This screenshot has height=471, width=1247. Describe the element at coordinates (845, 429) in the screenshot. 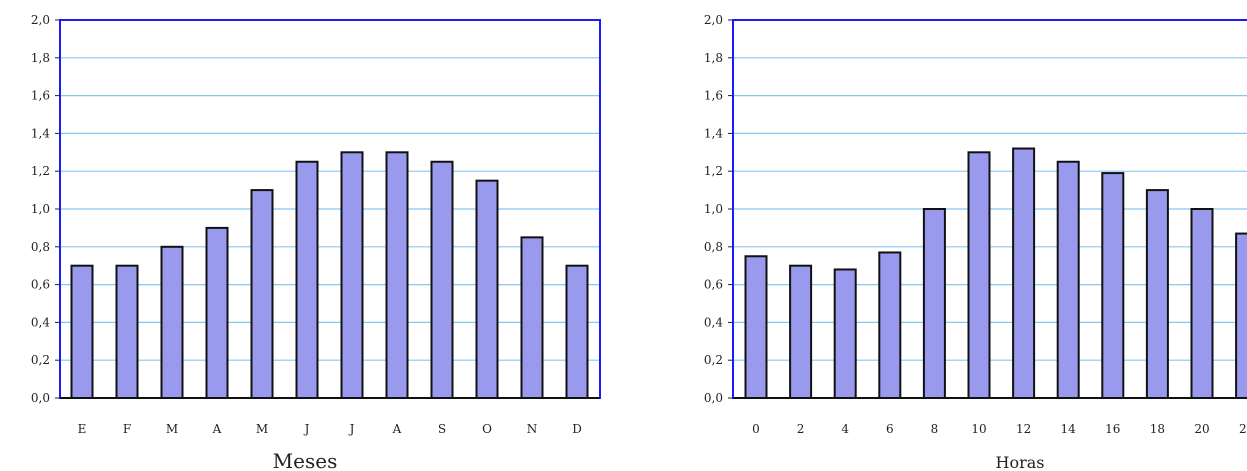

I see `x-tick-label: 4` at that location.